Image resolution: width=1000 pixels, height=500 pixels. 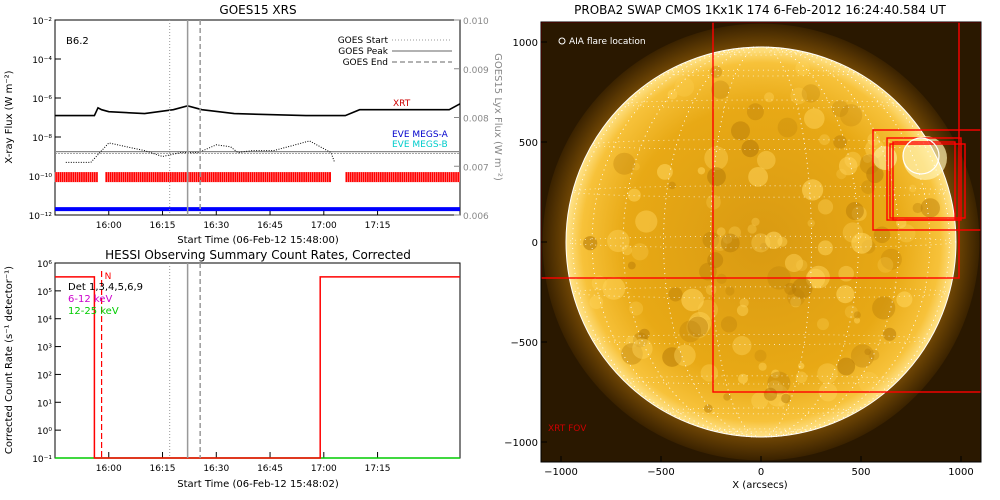 What do you see at coordinates (607, 42) in the screenshot?
I see `aia-legend-label: AIA flare location` at bounding box center [607, 42].